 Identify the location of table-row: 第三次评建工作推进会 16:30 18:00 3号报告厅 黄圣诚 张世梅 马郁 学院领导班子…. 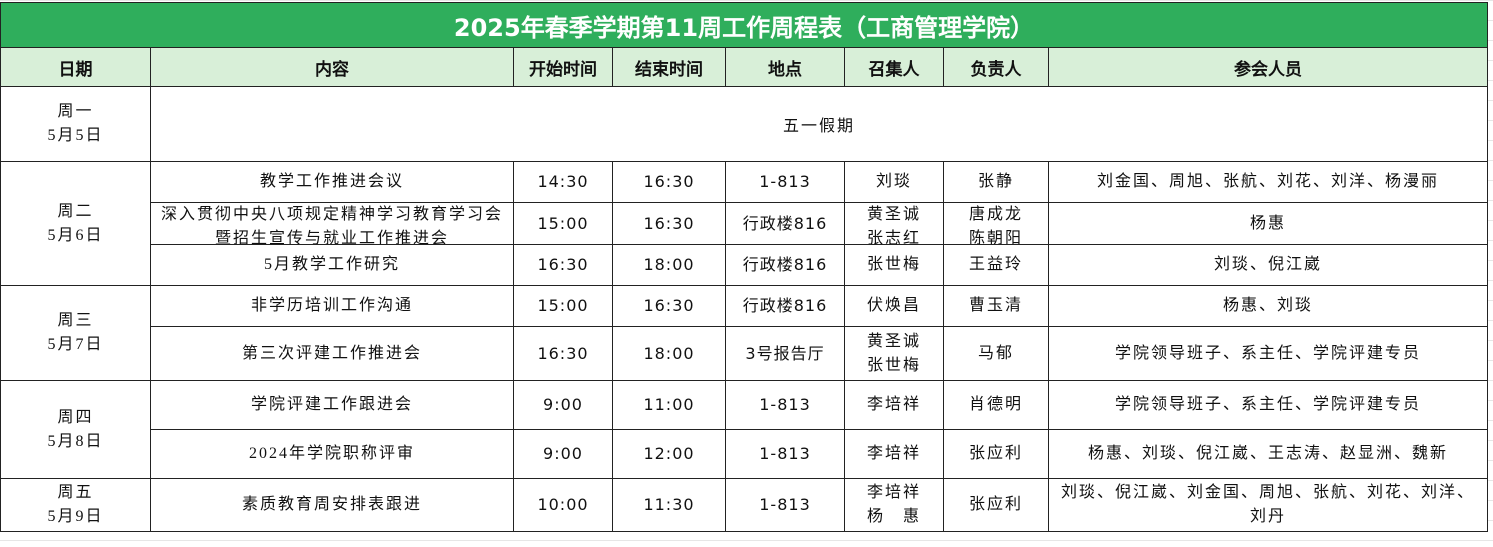
(744, 353).